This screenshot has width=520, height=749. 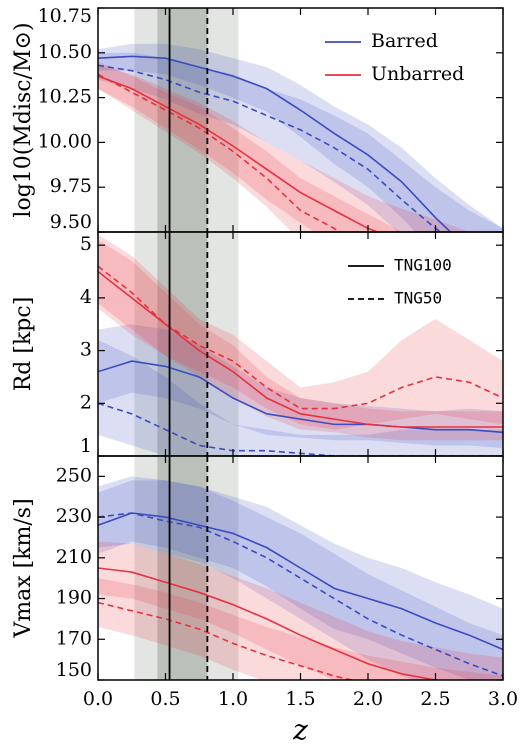 I want to click on y-tick-label: 3, so click(x=86, y=350).